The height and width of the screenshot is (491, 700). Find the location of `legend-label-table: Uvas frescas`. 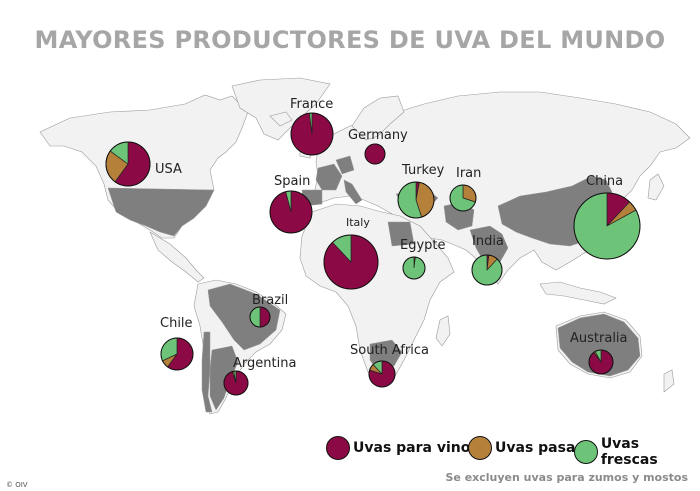

legend-label-table: Uvas frescas is located at coordinates (629, 452).